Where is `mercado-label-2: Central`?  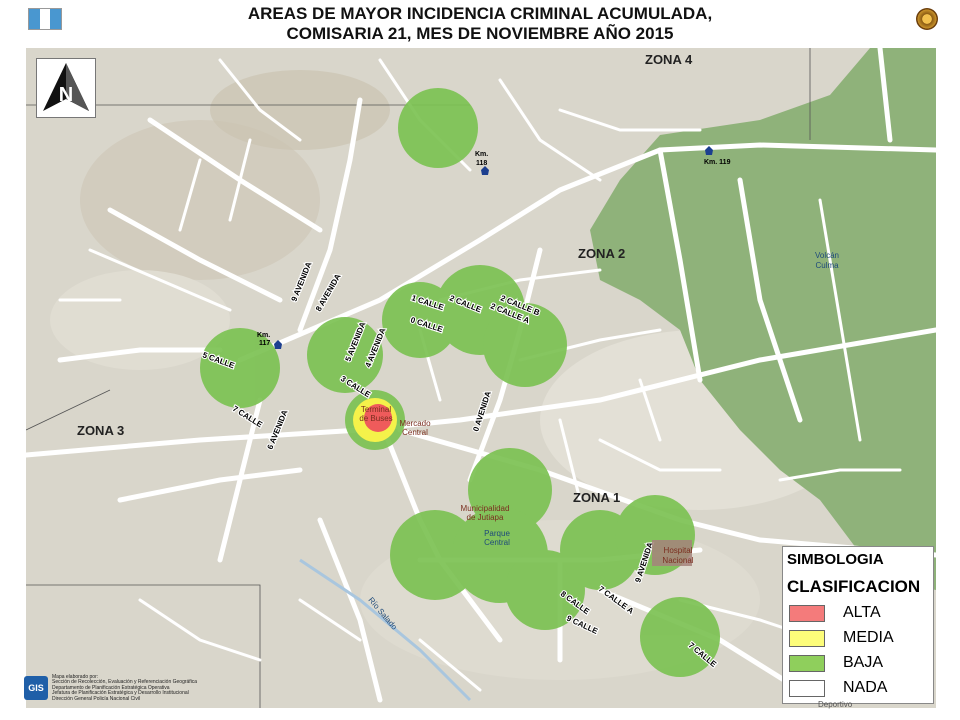 mercado-label-2: Central is located at coordinates (415, 432).